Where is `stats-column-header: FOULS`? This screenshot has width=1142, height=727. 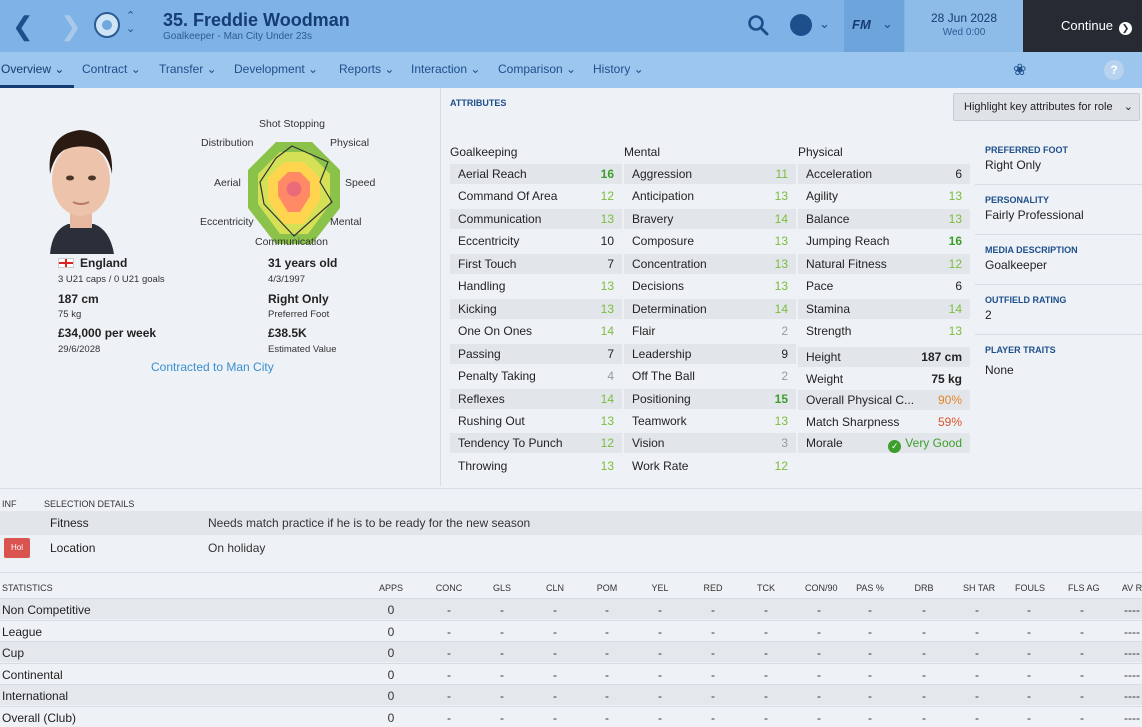 stats-column-header: FOULS is located at coordinates (1030, 588).